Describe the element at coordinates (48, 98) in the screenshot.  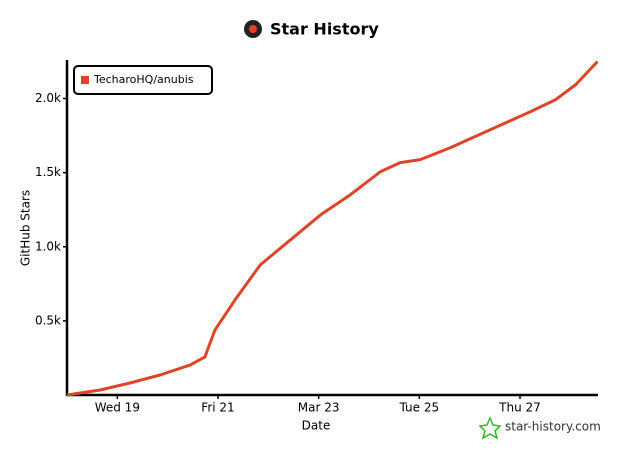
I see `y-tick-label: 2.0k` at that location.